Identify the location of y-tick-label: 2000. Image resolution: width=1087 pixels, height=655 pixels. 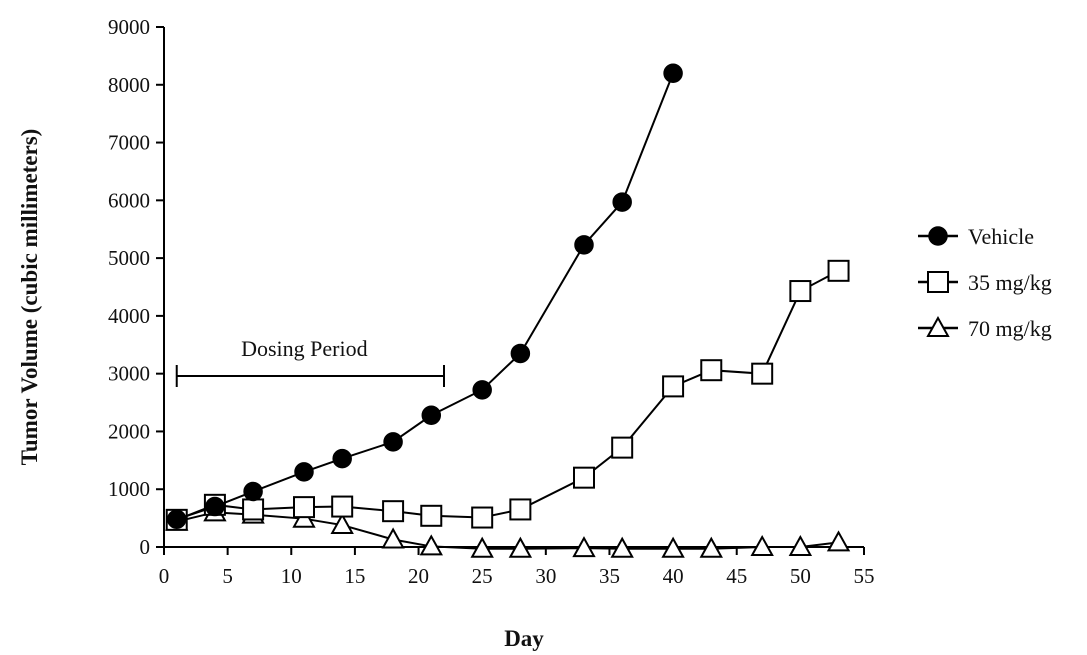
(129, 431).